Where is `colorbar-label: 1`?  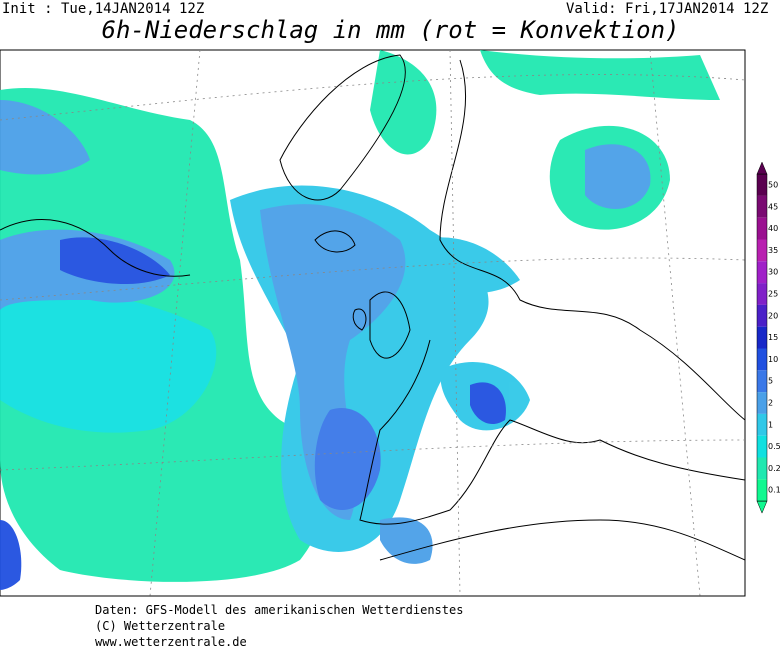 colorbar-label: 1 is located at coordinates (770, 424).